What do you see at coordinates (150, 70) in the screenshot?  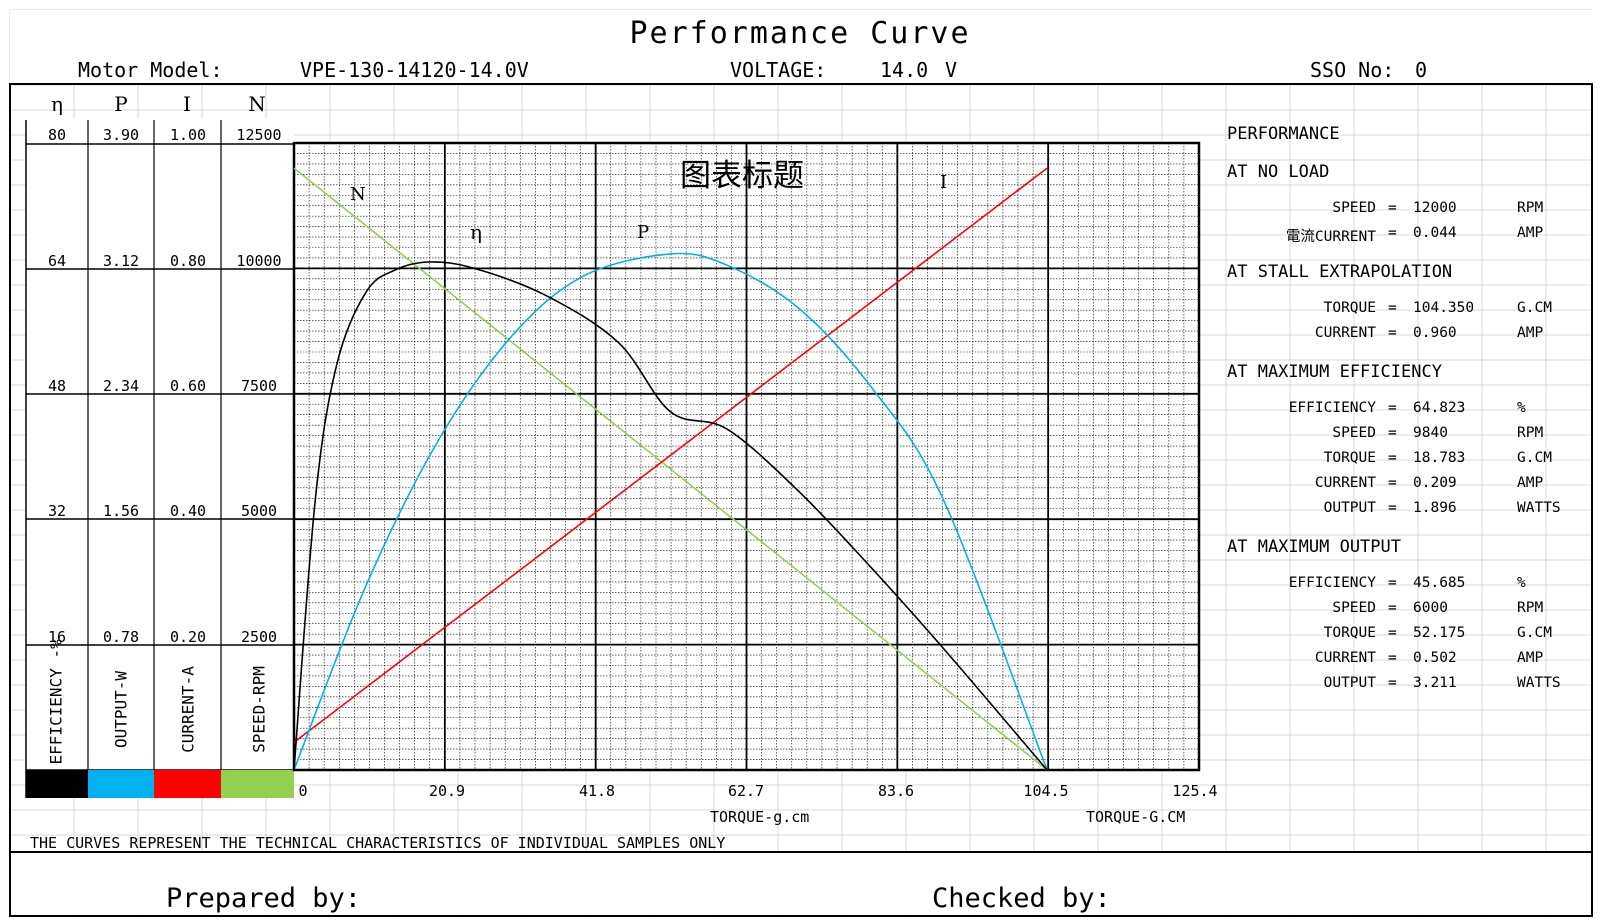 I see `motor-model-label: Motor Model:` at bounding box center [150, 70].